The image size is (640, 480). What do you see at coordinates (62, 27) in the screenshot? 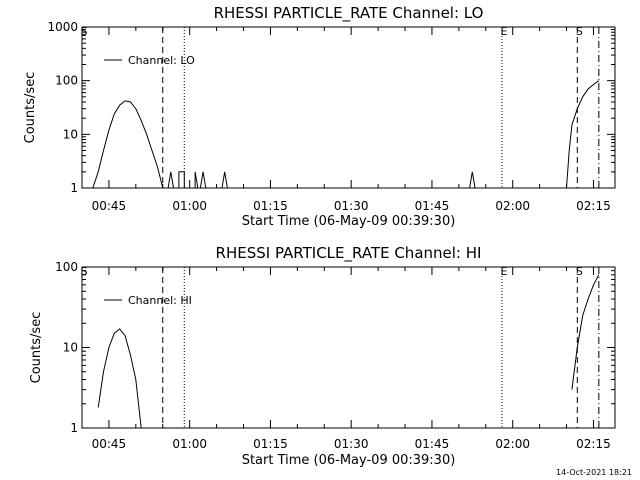
I see `y-tick-label: 1000` at bounding box center [62, 27].